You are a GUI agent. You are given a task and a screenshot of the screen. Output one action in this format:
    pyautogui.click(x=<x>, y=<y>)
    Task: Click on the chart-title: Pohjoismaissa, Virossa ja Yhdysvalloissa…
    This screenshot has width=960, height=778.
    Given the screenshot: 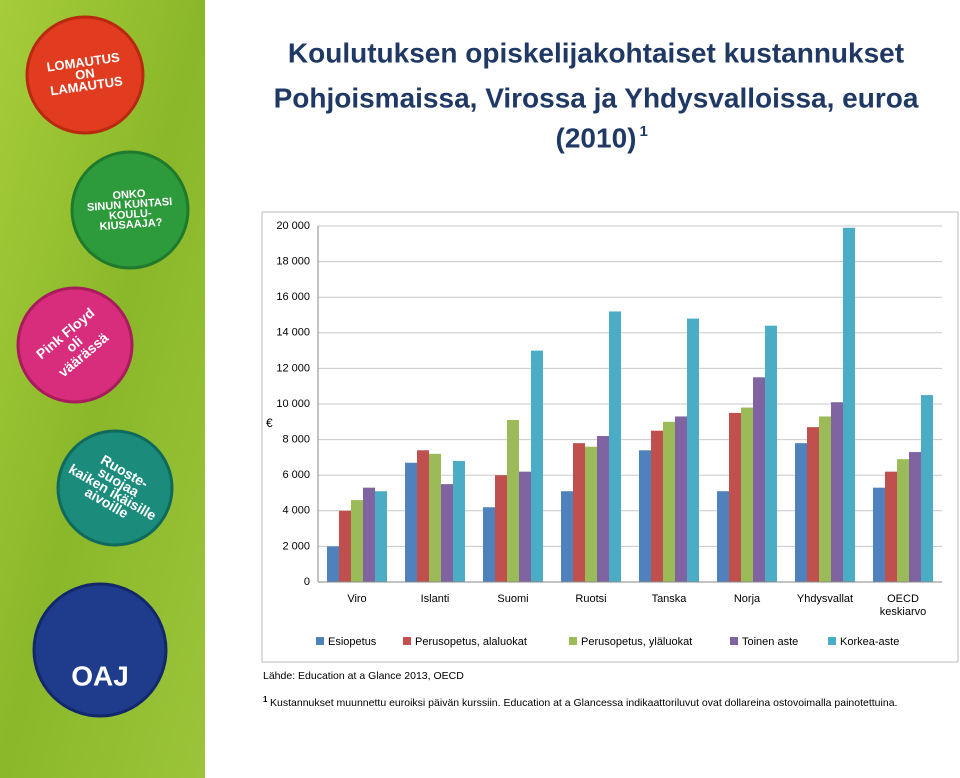 What is the action you would take?
    pyautogui.click(x=596, y=97)
    